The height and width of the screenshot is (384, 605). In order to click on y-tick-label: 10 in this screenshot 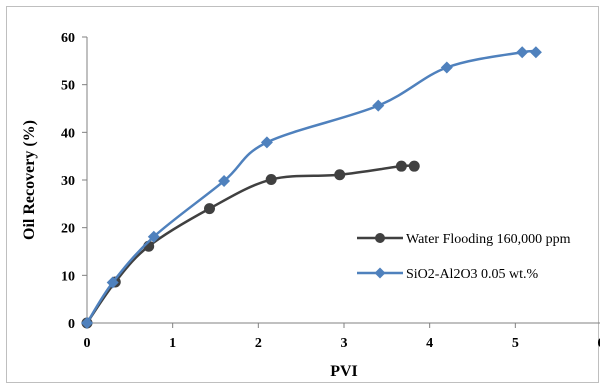, I will do `click(68, 276)`.